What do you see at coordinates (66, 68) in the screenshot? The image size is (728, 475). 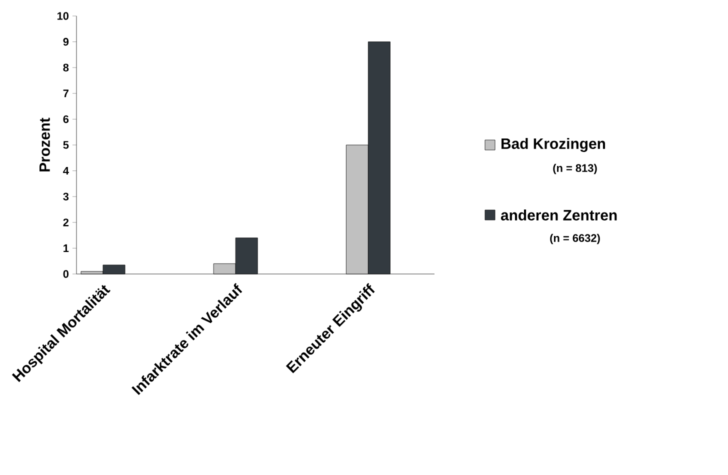 I see `y-tick-label: 8` at bounding box center [66, 68].